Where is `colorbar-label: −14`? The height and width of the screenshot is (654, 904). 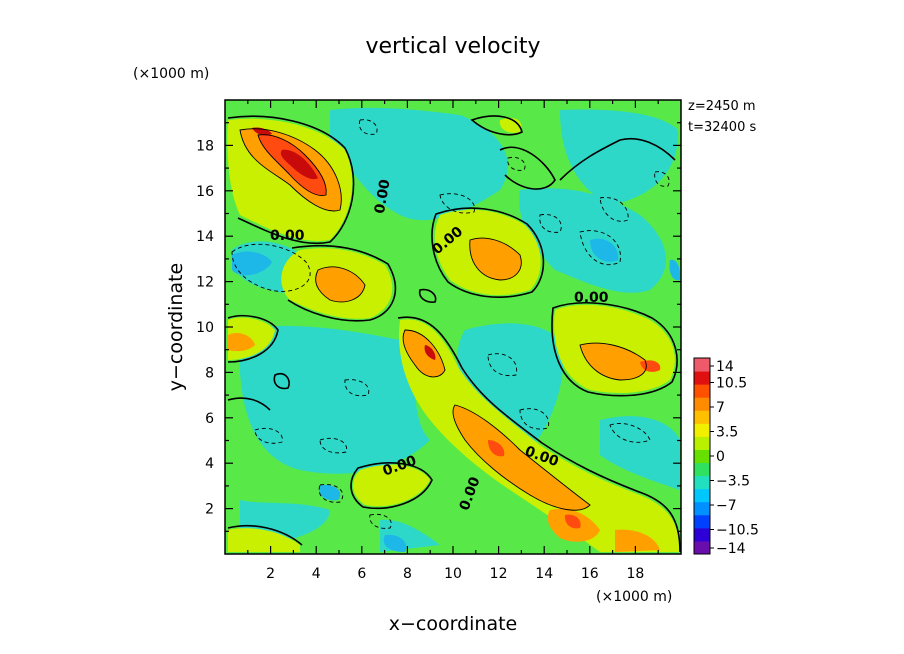
colorbar-label: −14 is located at coordinates (731, 549).